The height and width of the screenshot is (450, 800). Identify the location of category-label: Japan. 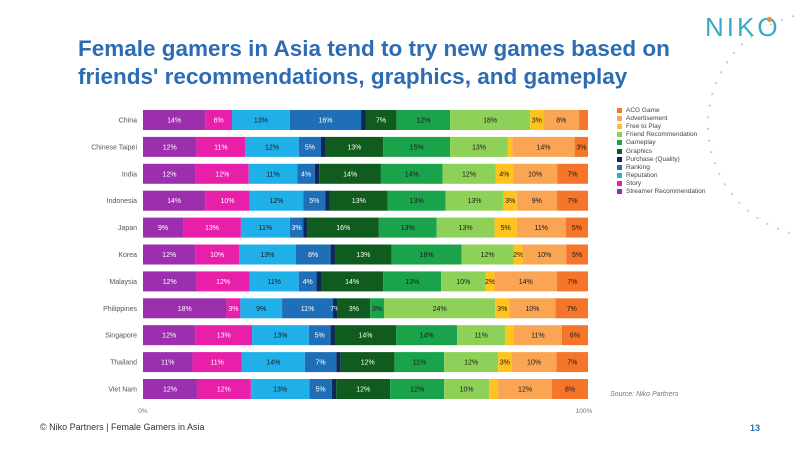
(127, 228).